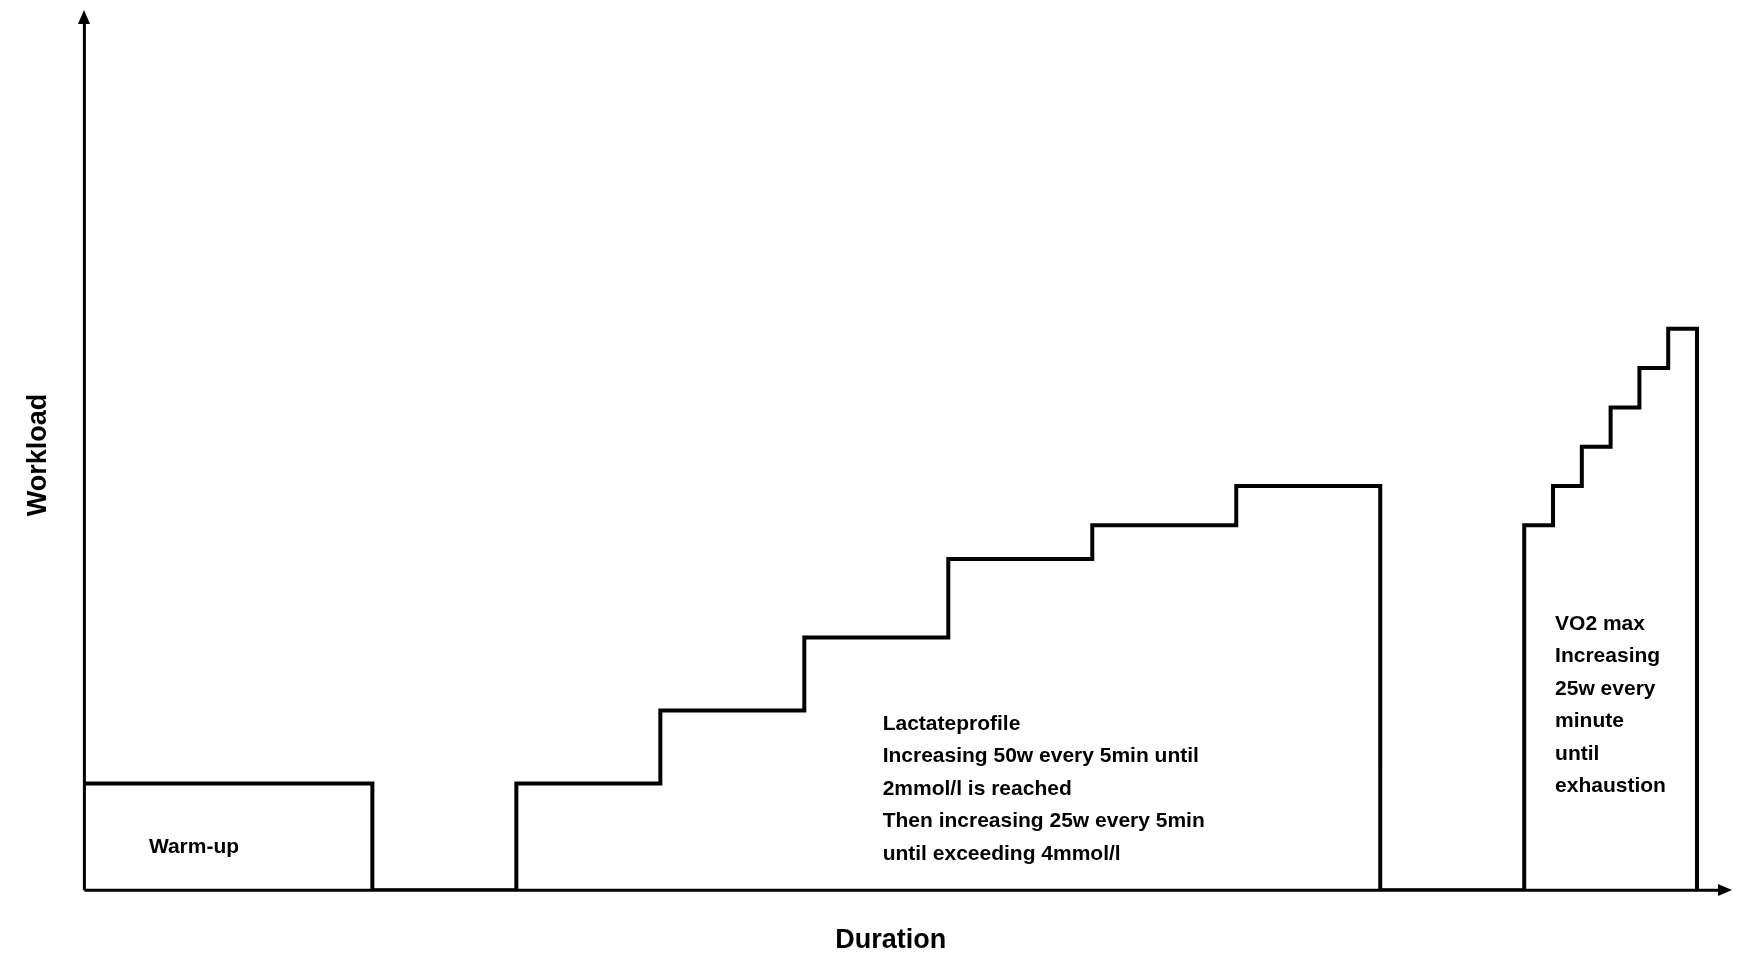 The width and height of the screenshot is (1750, 979). What do you see at coordinates (891, 939) in the screenshot?
I see `x-axis-title: Duration` at bounding box center [891, 939].